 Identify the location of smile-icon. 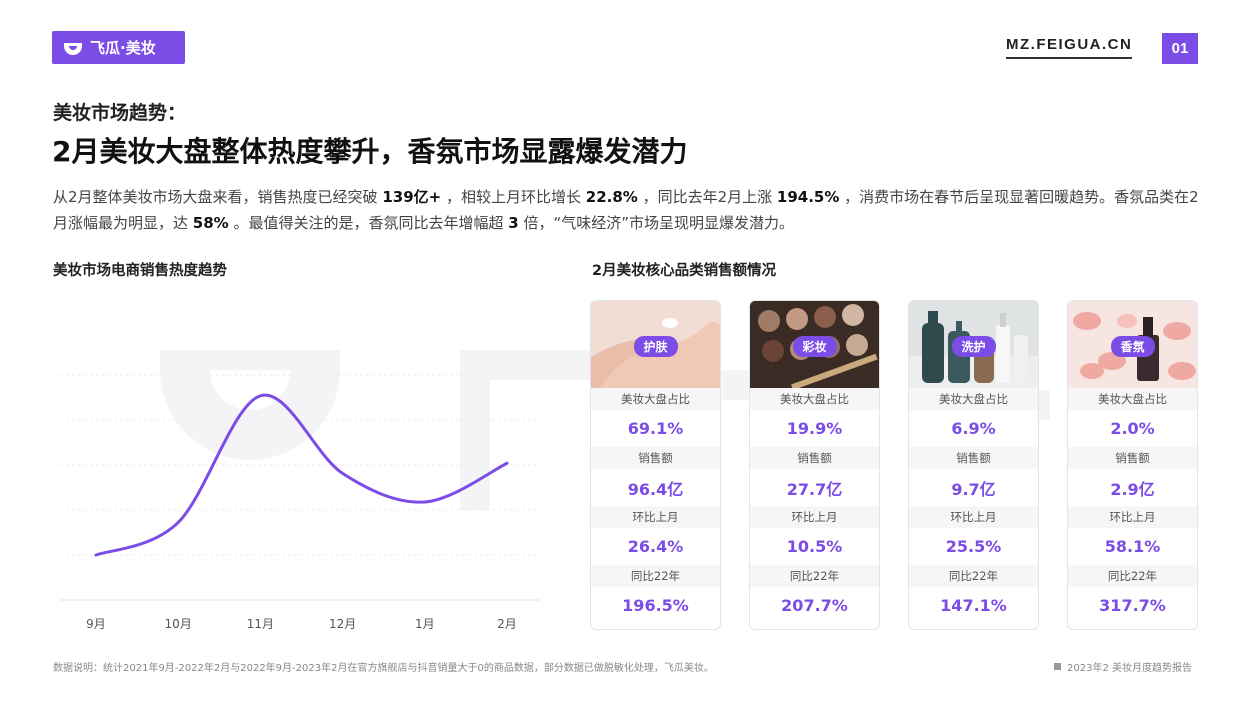
(73, 48).